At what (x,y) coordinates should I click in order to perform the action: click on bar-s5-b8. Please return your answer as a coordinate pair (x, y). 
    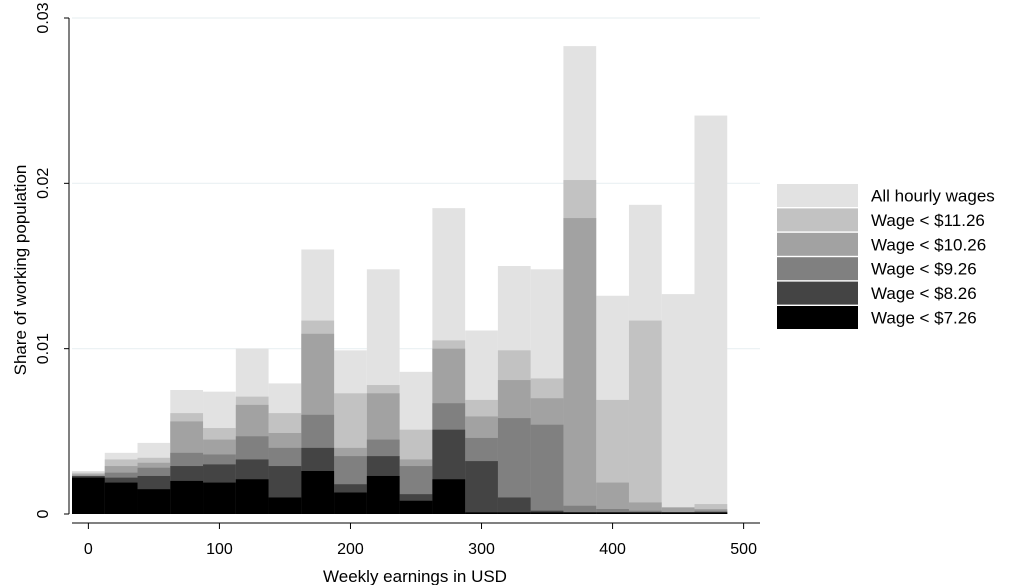
    Looking at the image, I should click on (350, 503).